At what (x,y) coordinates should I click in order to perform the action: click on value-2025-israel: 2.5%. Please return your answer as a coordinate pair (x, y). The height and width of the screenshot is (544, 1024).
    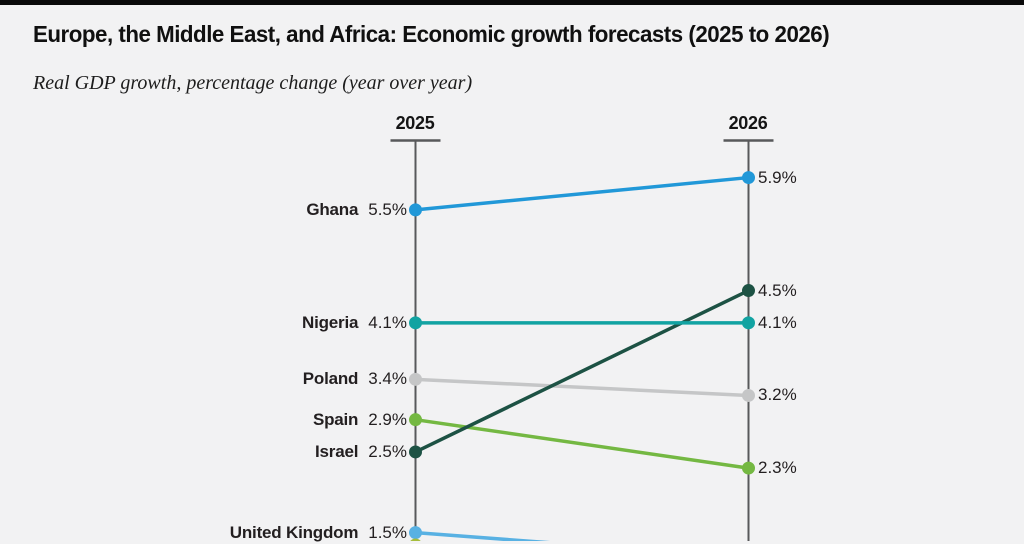
    Looking at the image, I should click on (387, 451).